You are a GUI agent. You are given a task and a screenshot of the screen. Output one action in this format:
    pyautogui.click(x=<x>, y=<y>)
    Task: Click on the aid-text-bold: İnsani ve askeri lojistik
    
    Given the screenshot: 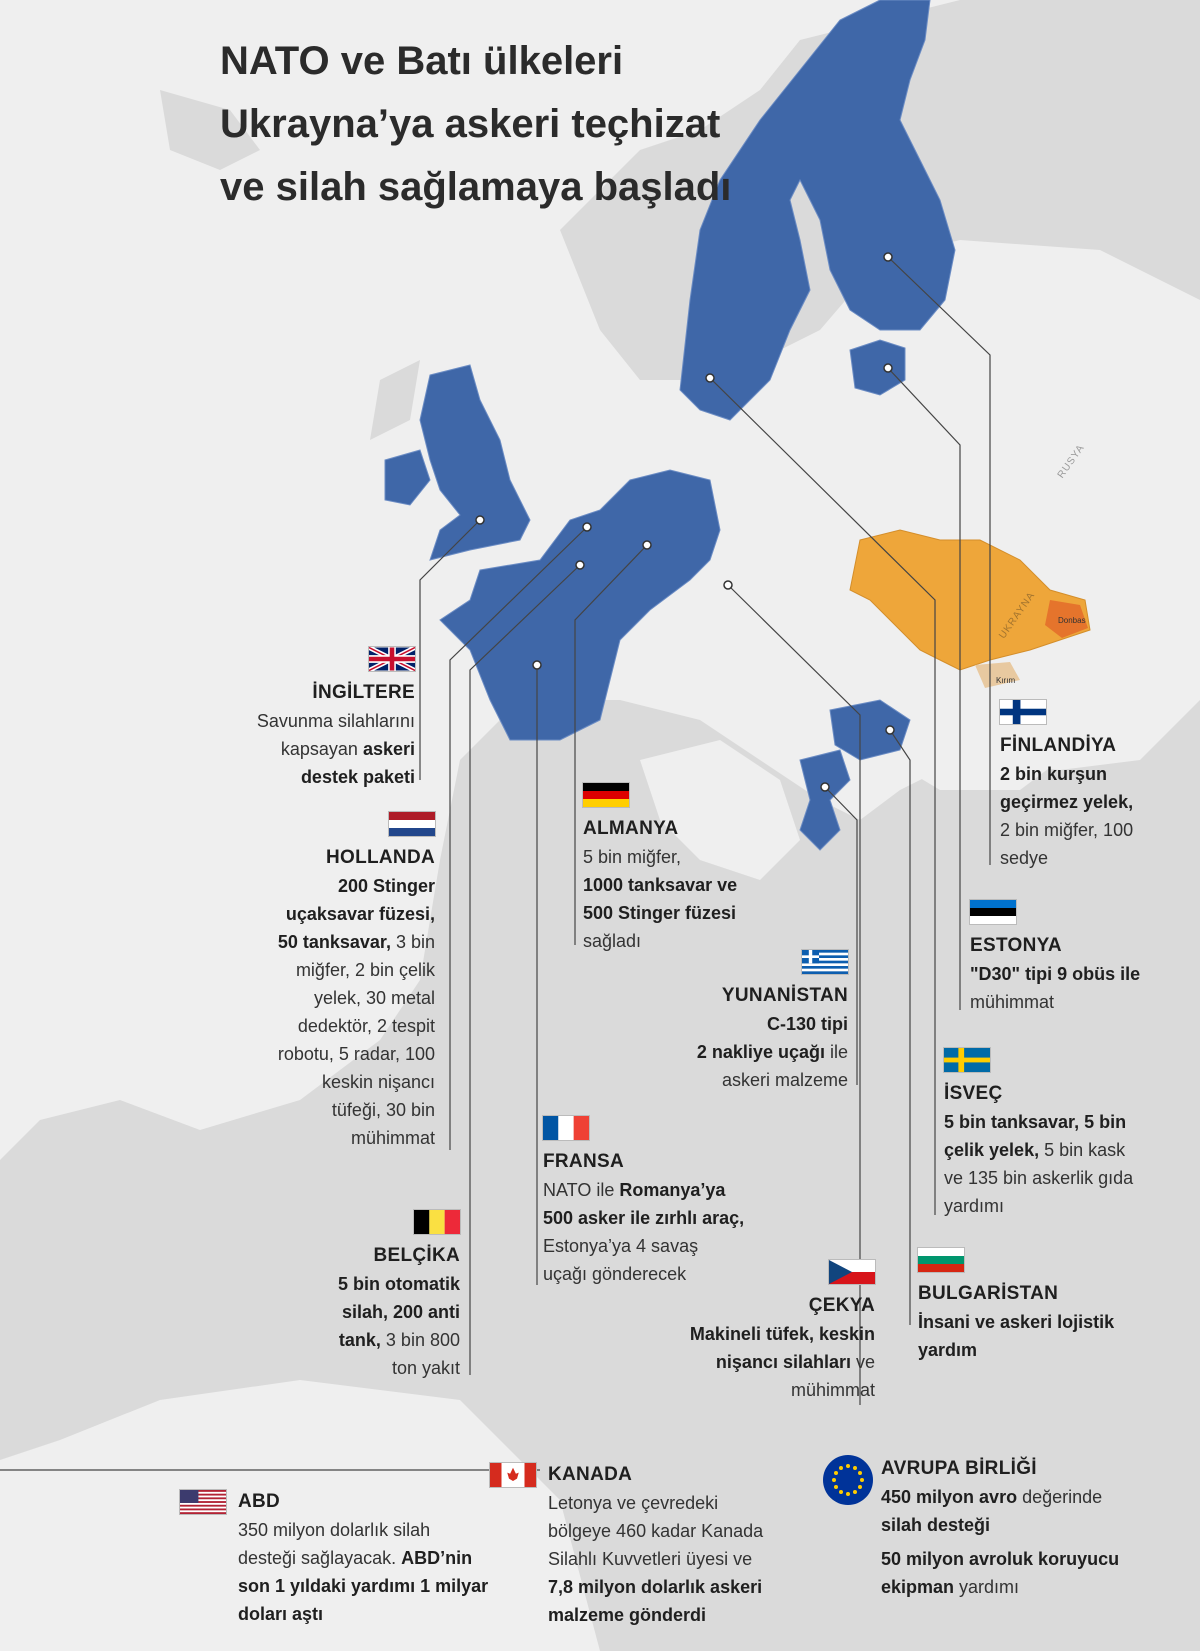 What is the action you would take?
    pyautogui.click(x=1016, y=1322)
    